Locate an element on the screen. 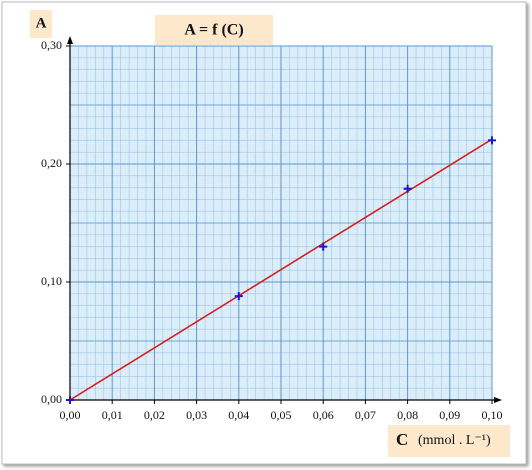 This screenshot has width=532, height=470. y-label-box is located at coordinates (41, 24).